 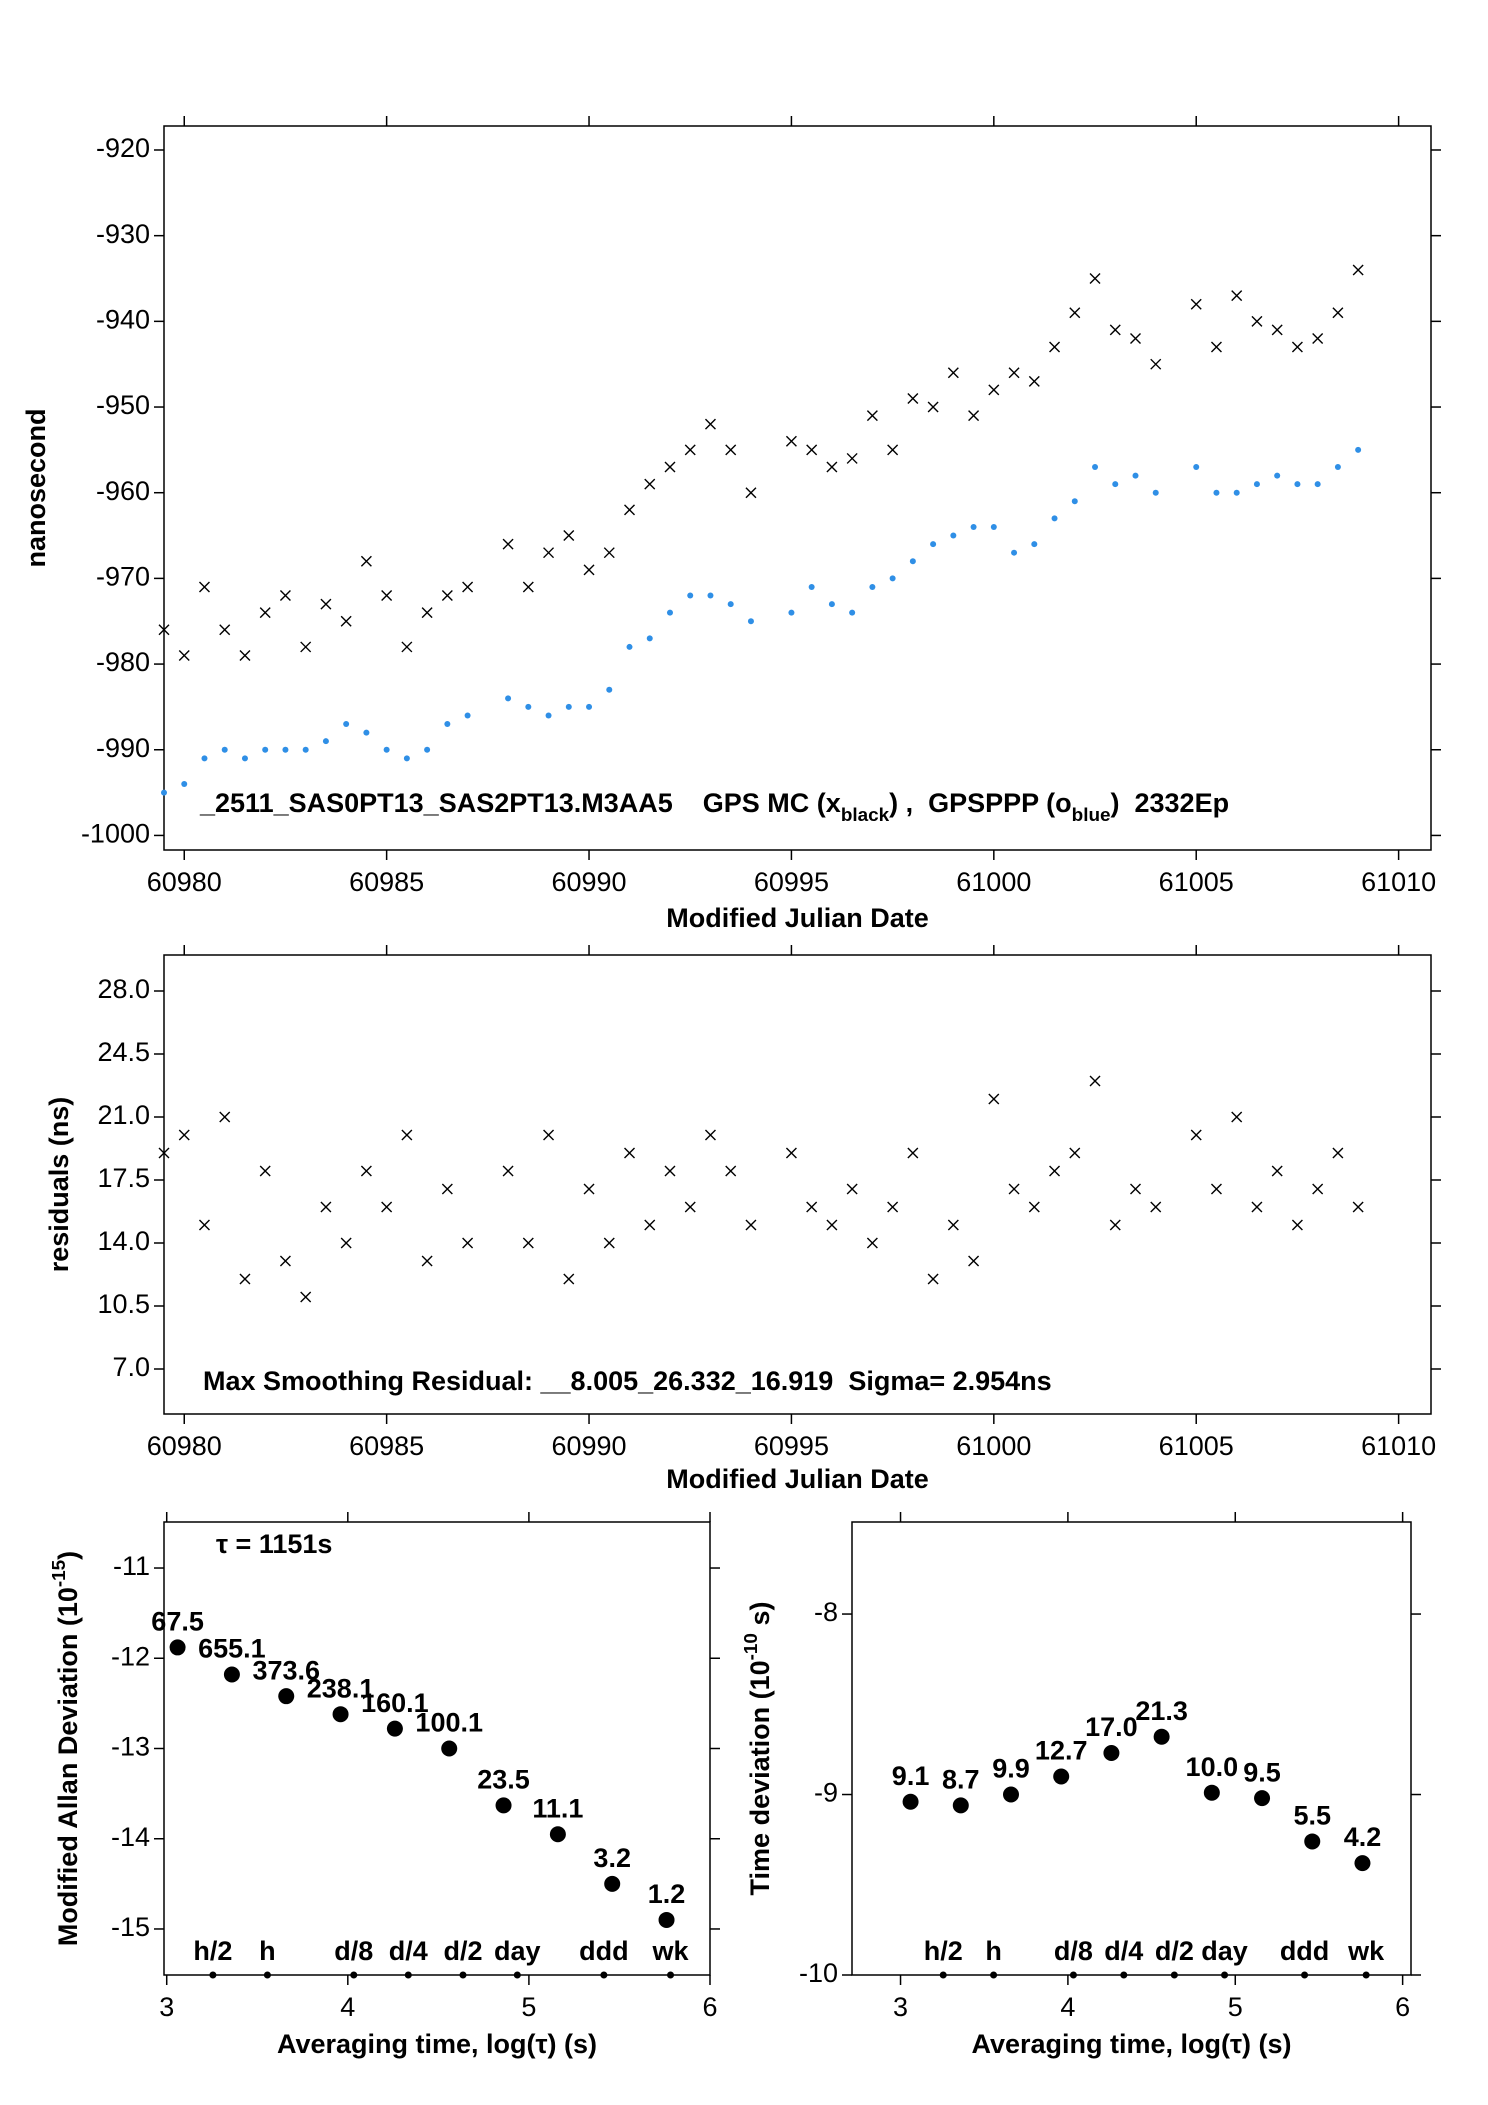 What do you see at coordinates (760, 1618) in the screenshot?
I see `text-part: s)` at bounding box center [760, 1618].